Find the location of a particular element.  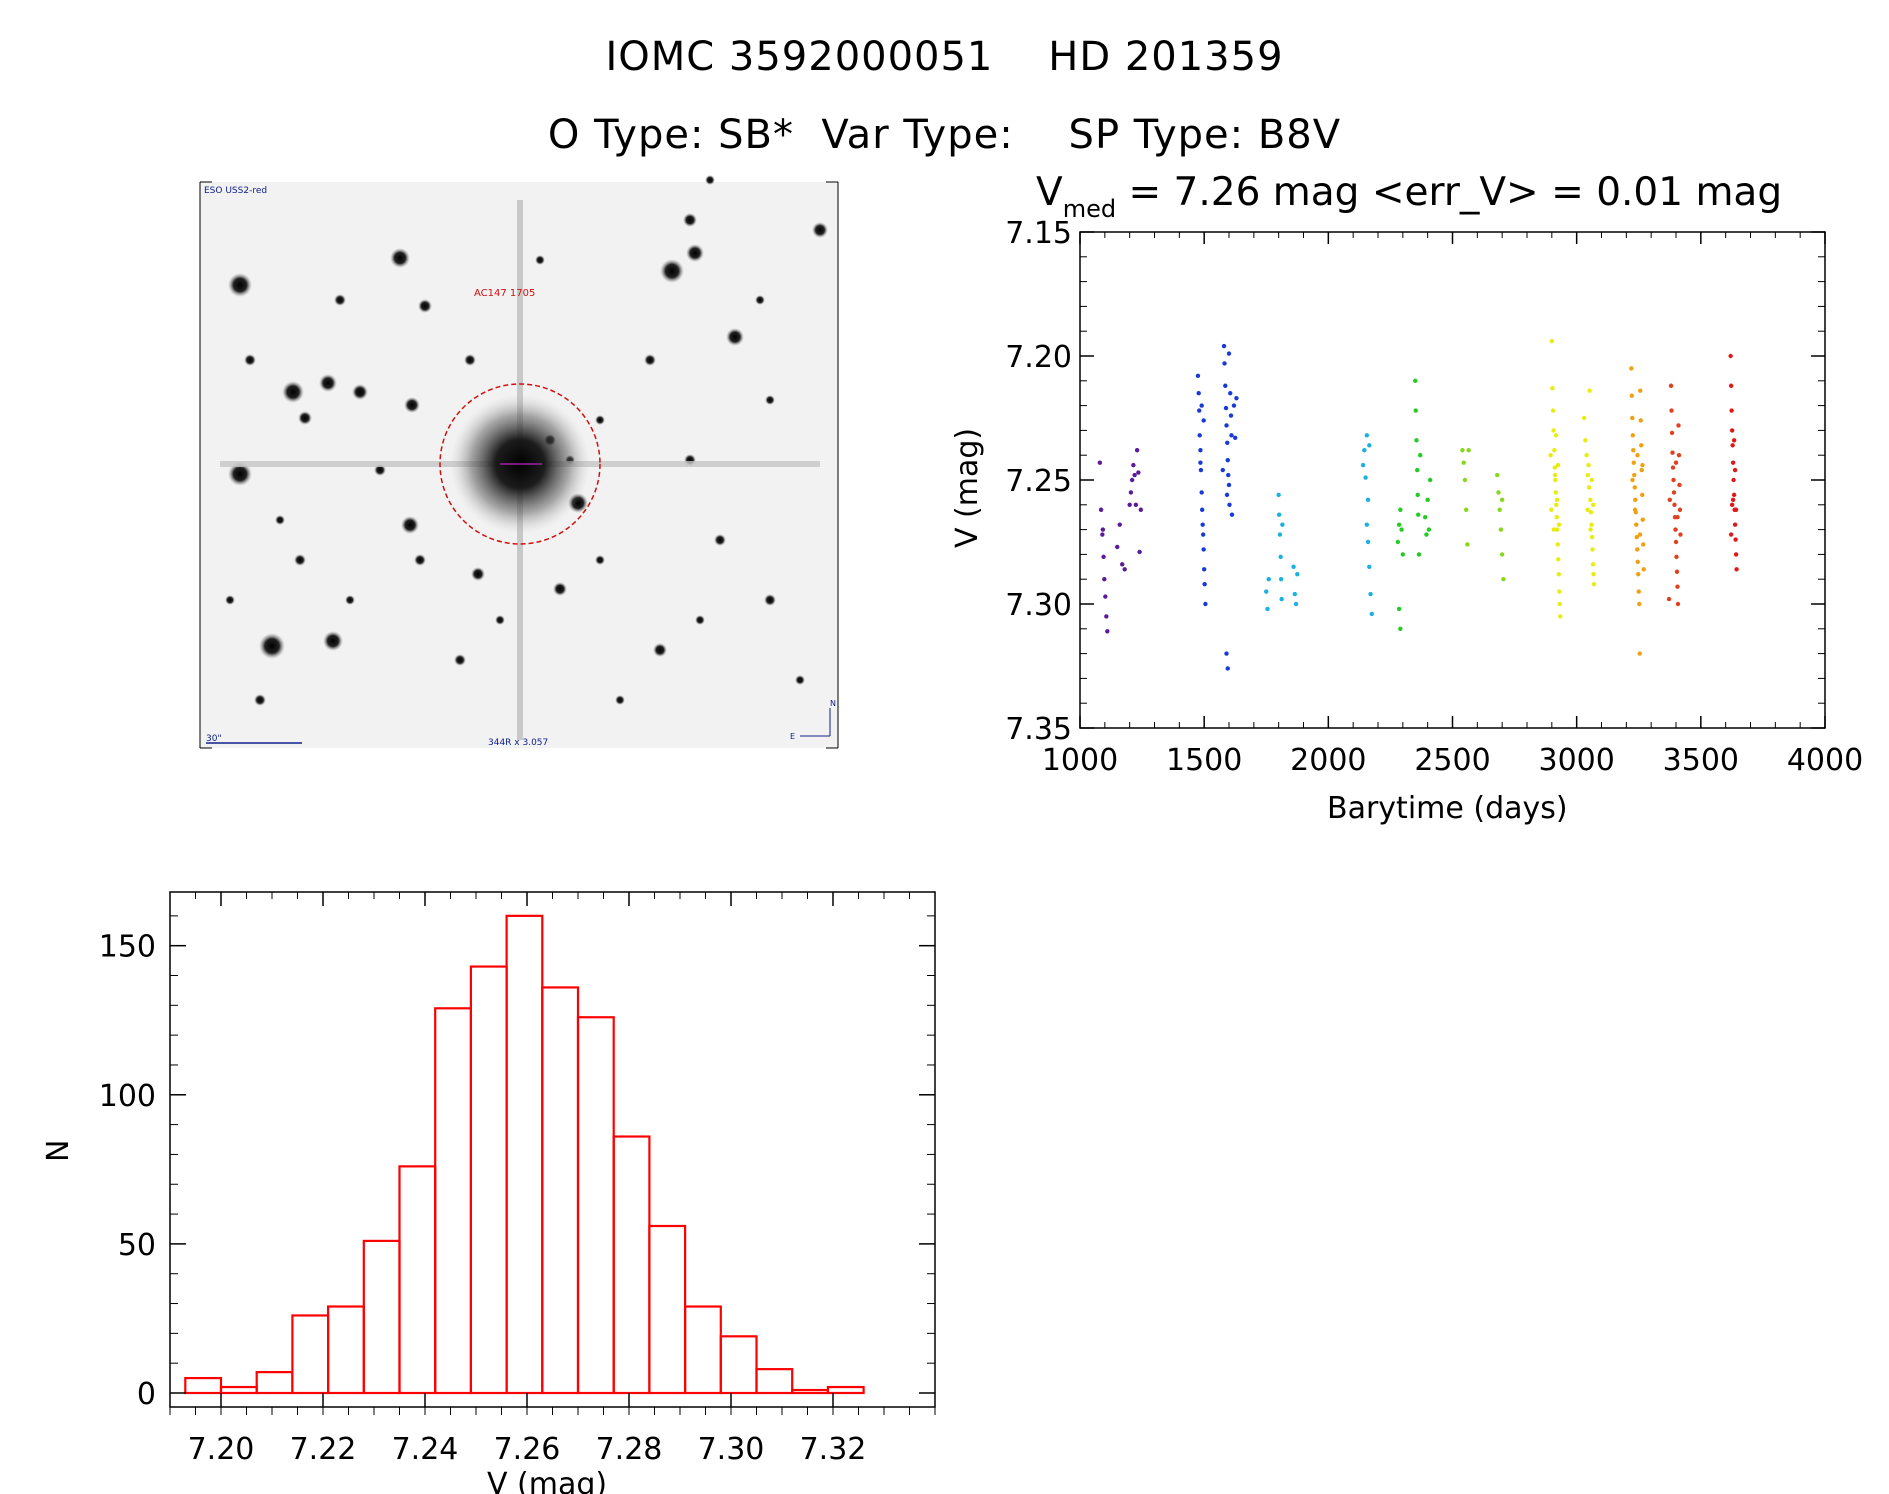

lightcurve-title-subscript: med is located at coordinates (1089, 209).